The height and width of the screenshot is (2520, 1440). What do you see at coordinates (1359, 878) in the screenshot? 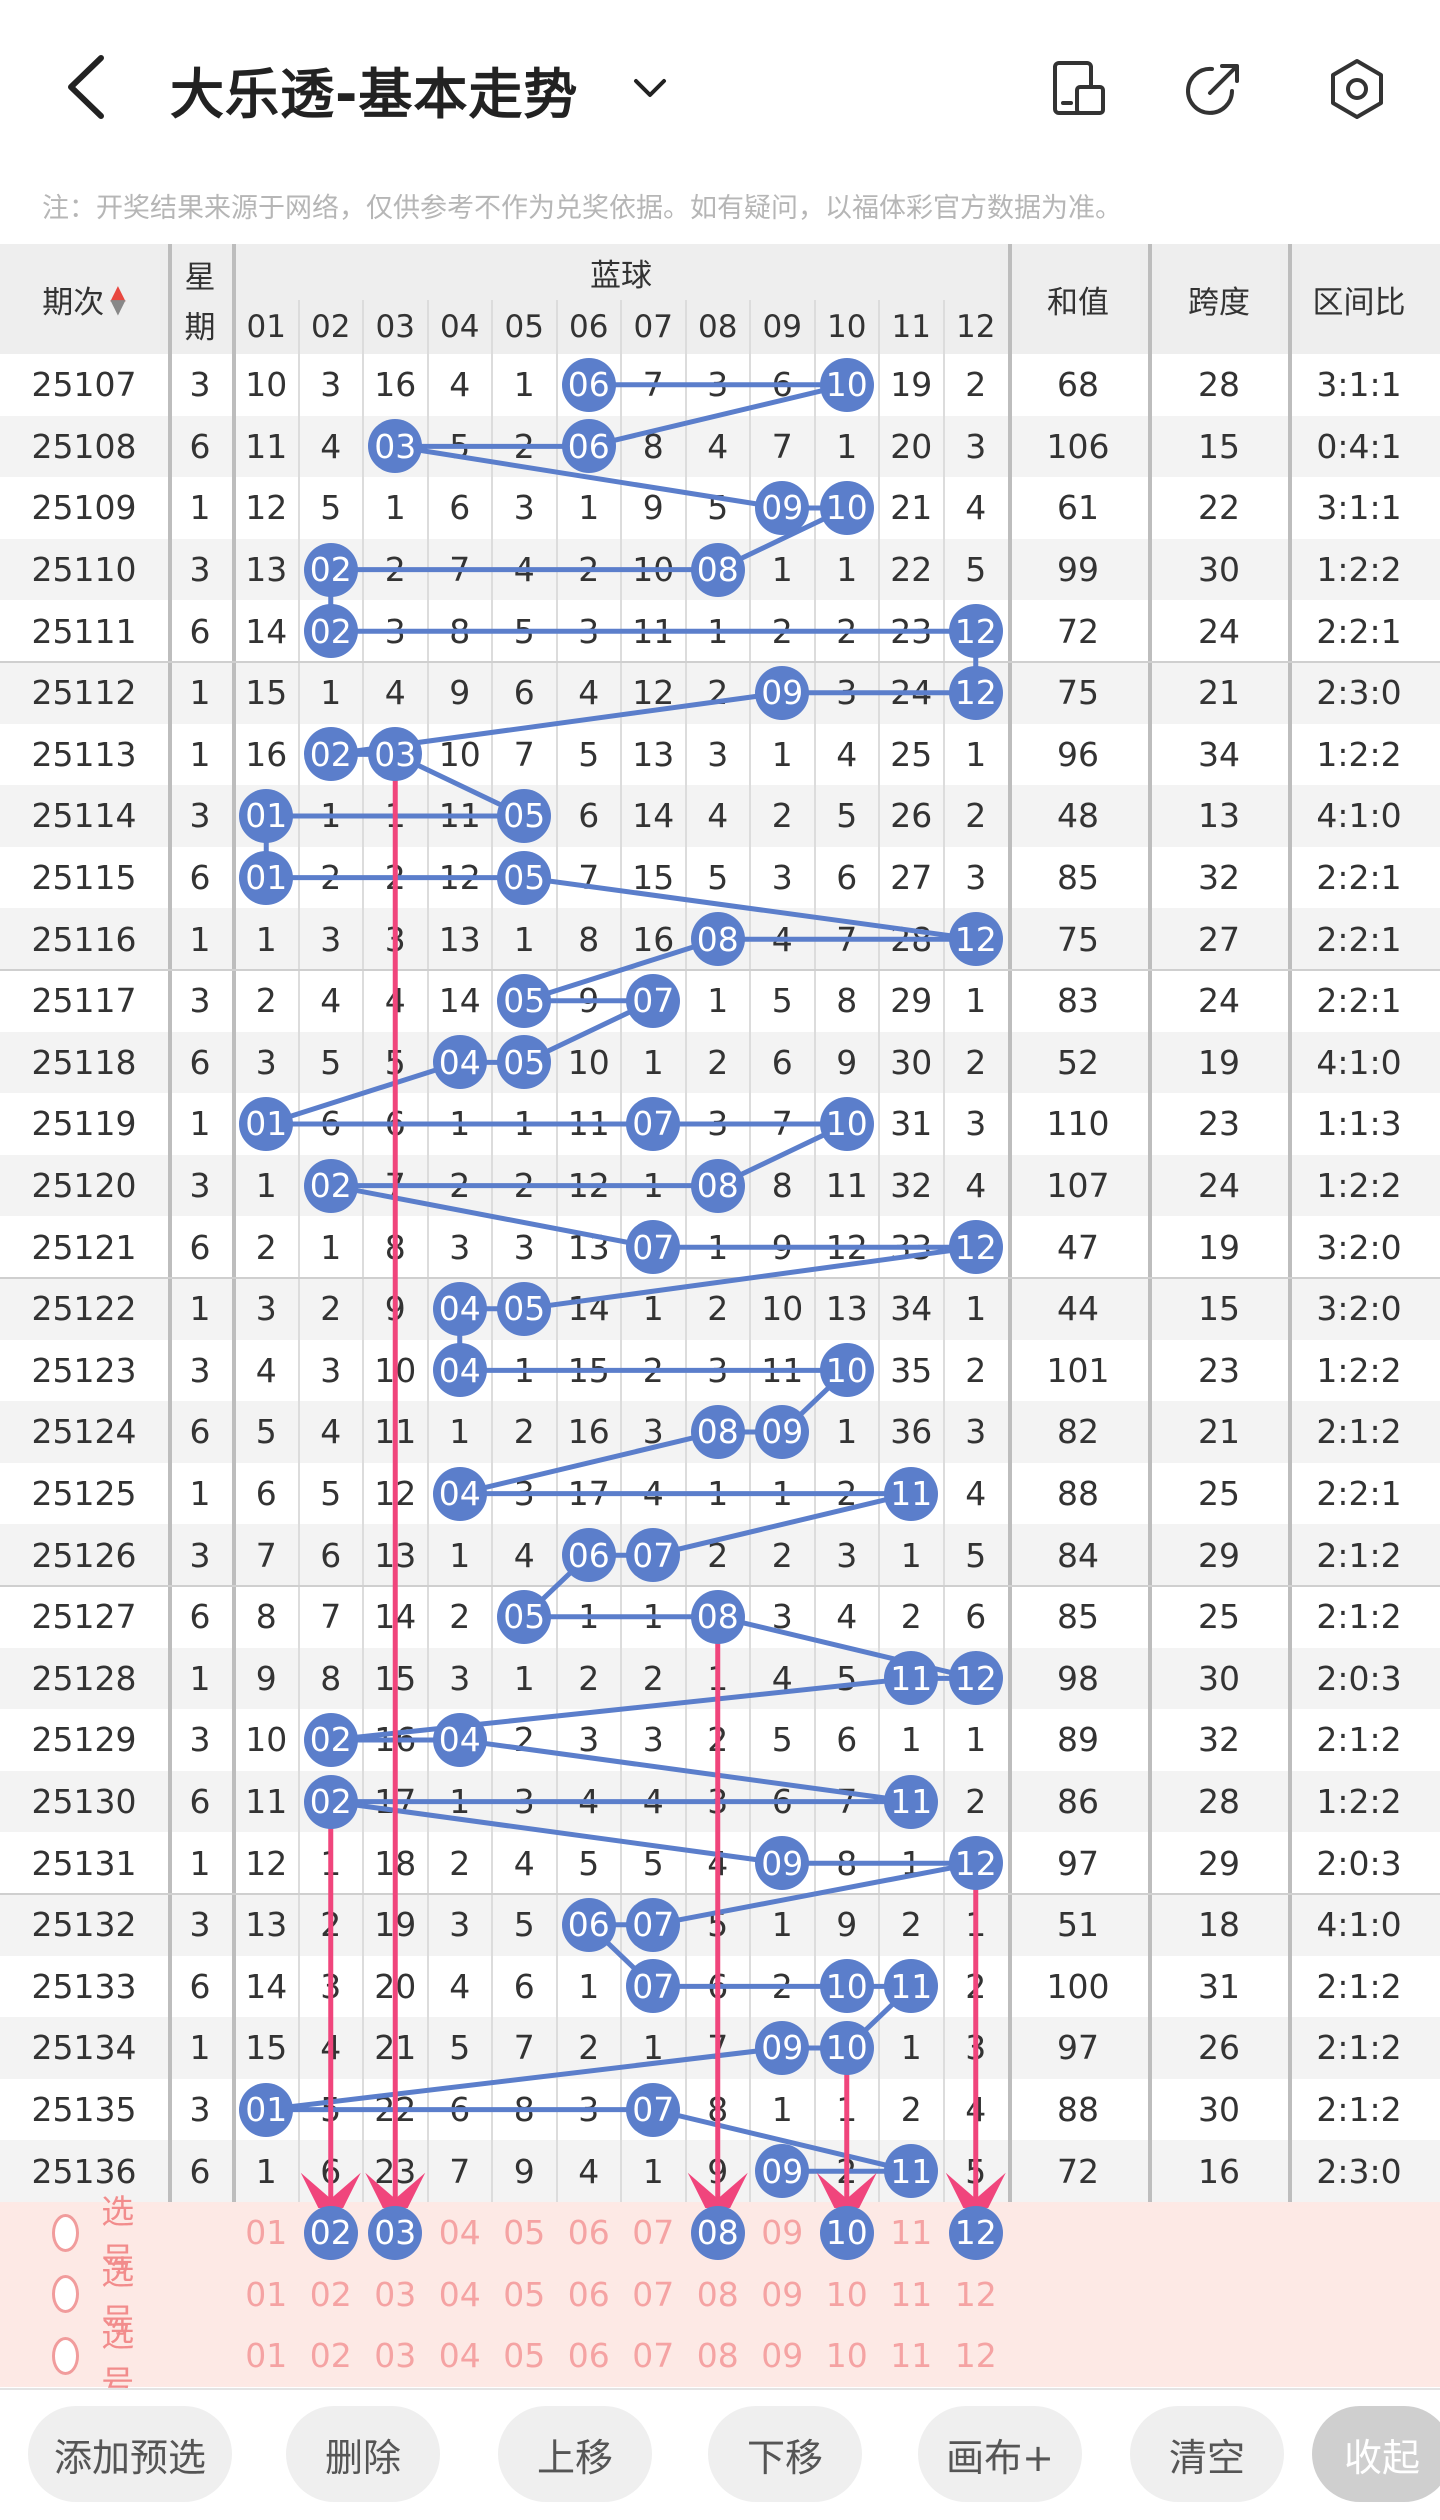
I see `ratio-cell: 2:2:1` at bounding box center [1359, 878].